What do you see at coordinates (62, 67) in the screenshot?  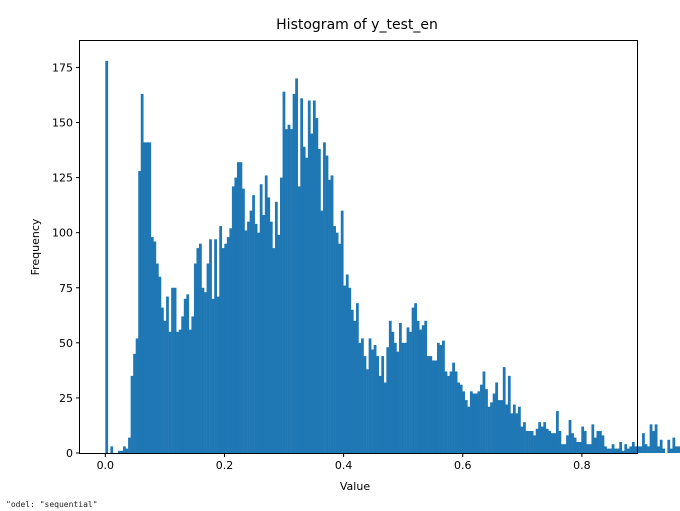 I see `y-tick-label: 175` at bounding box center [62, 67].